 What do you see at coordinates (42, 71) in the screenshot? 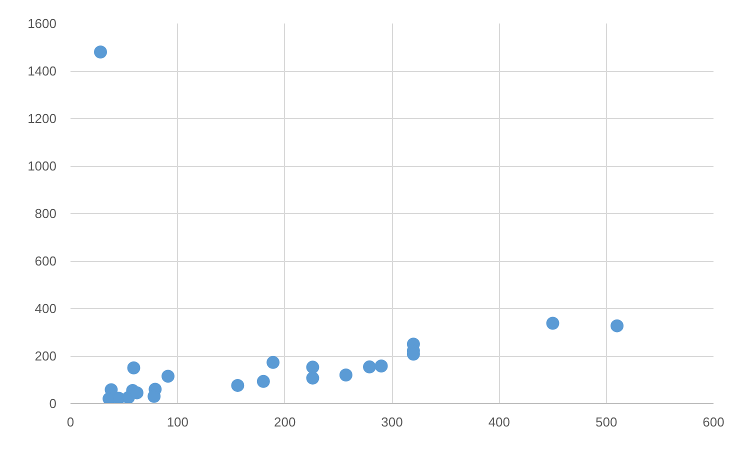
I see `y-tick-label: 1400` at bounding box center [42, 71].